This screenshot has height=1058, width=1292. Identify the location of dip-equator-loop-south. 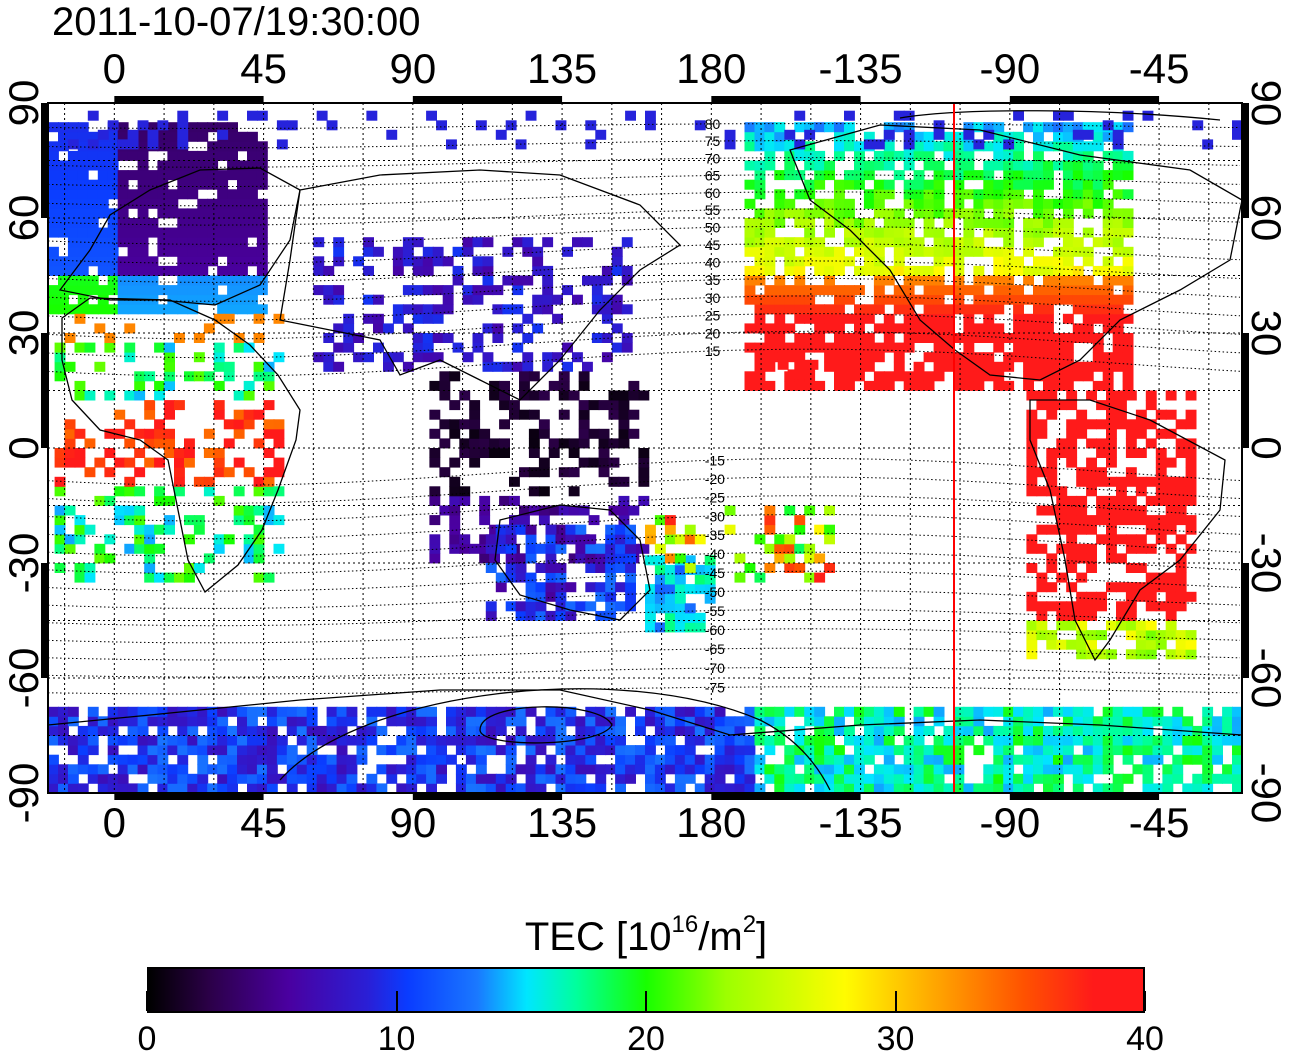
(546, 725).